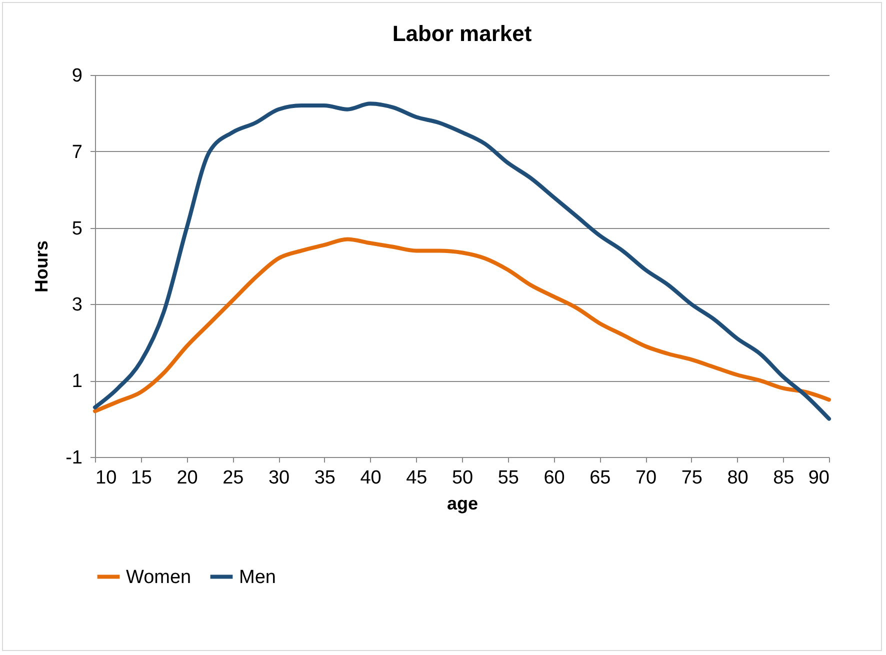  I want to click on x-tick-label: 30, so click(279, 478).